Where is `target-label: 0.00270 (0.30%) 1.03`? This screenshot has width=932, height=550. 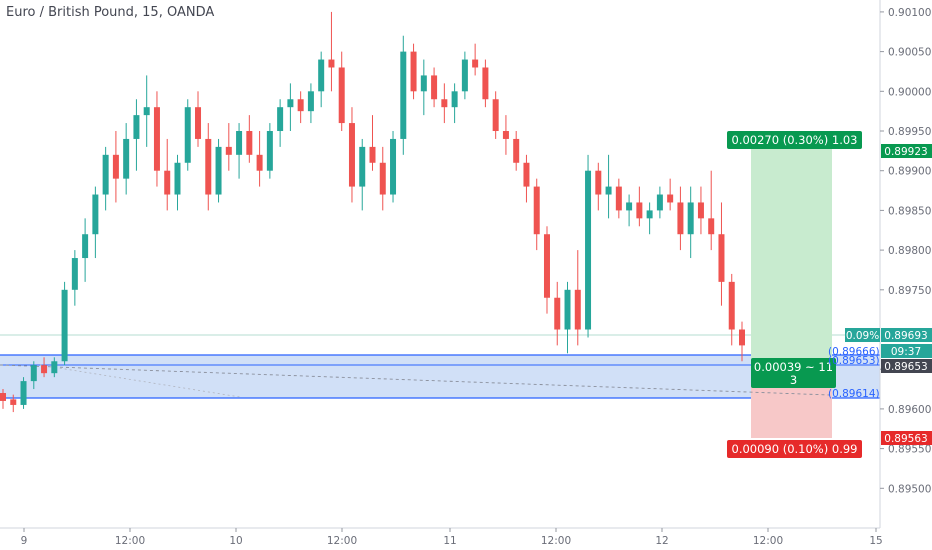
target-label: 0.00270 (0.30%) 1.03 is located at coordinates (794, 140).